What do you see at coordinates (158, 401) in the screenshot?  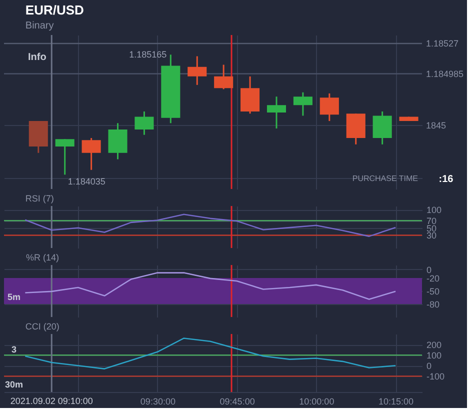 I see `x-tick-label: 09:30:00` at bounding box center [158, 401].